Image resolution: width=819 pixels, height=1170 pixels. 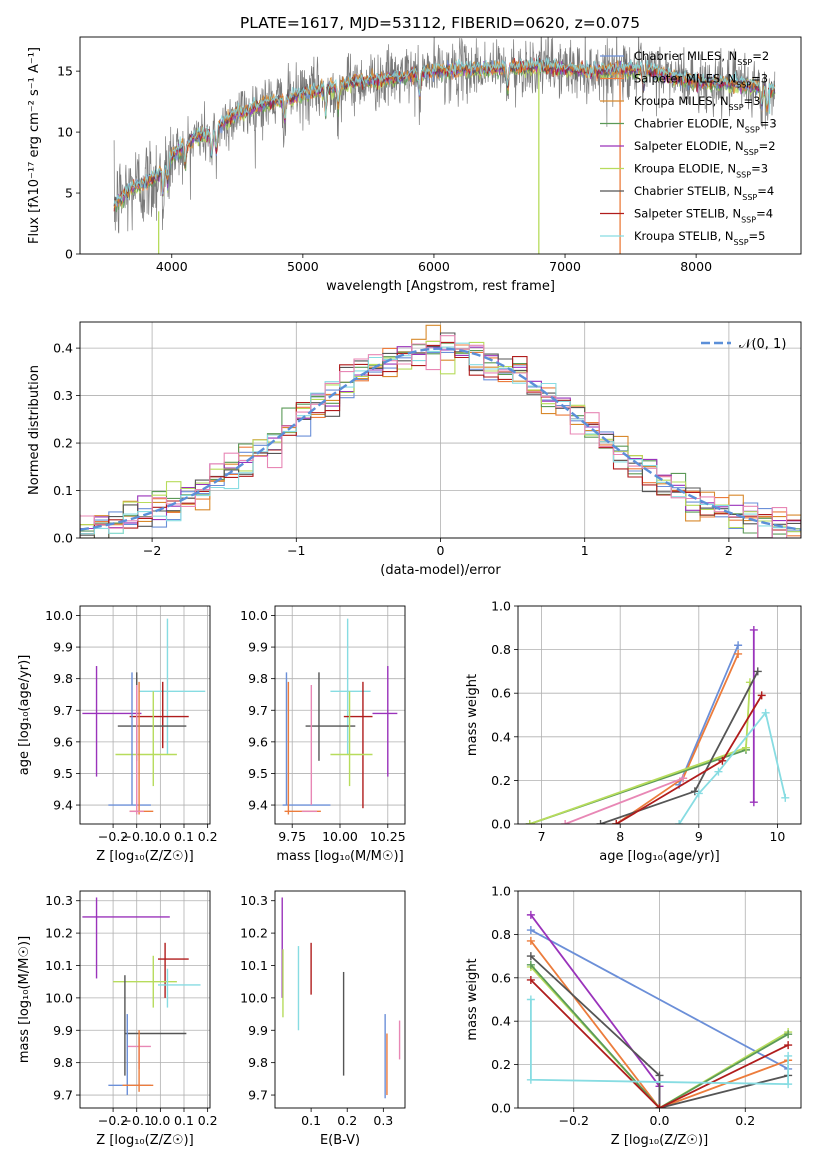 What do you see at coordinates (341, 998) in the screenshot?
I see `mass-vs-ebv-plot-area` at bounding box center [341, 998].